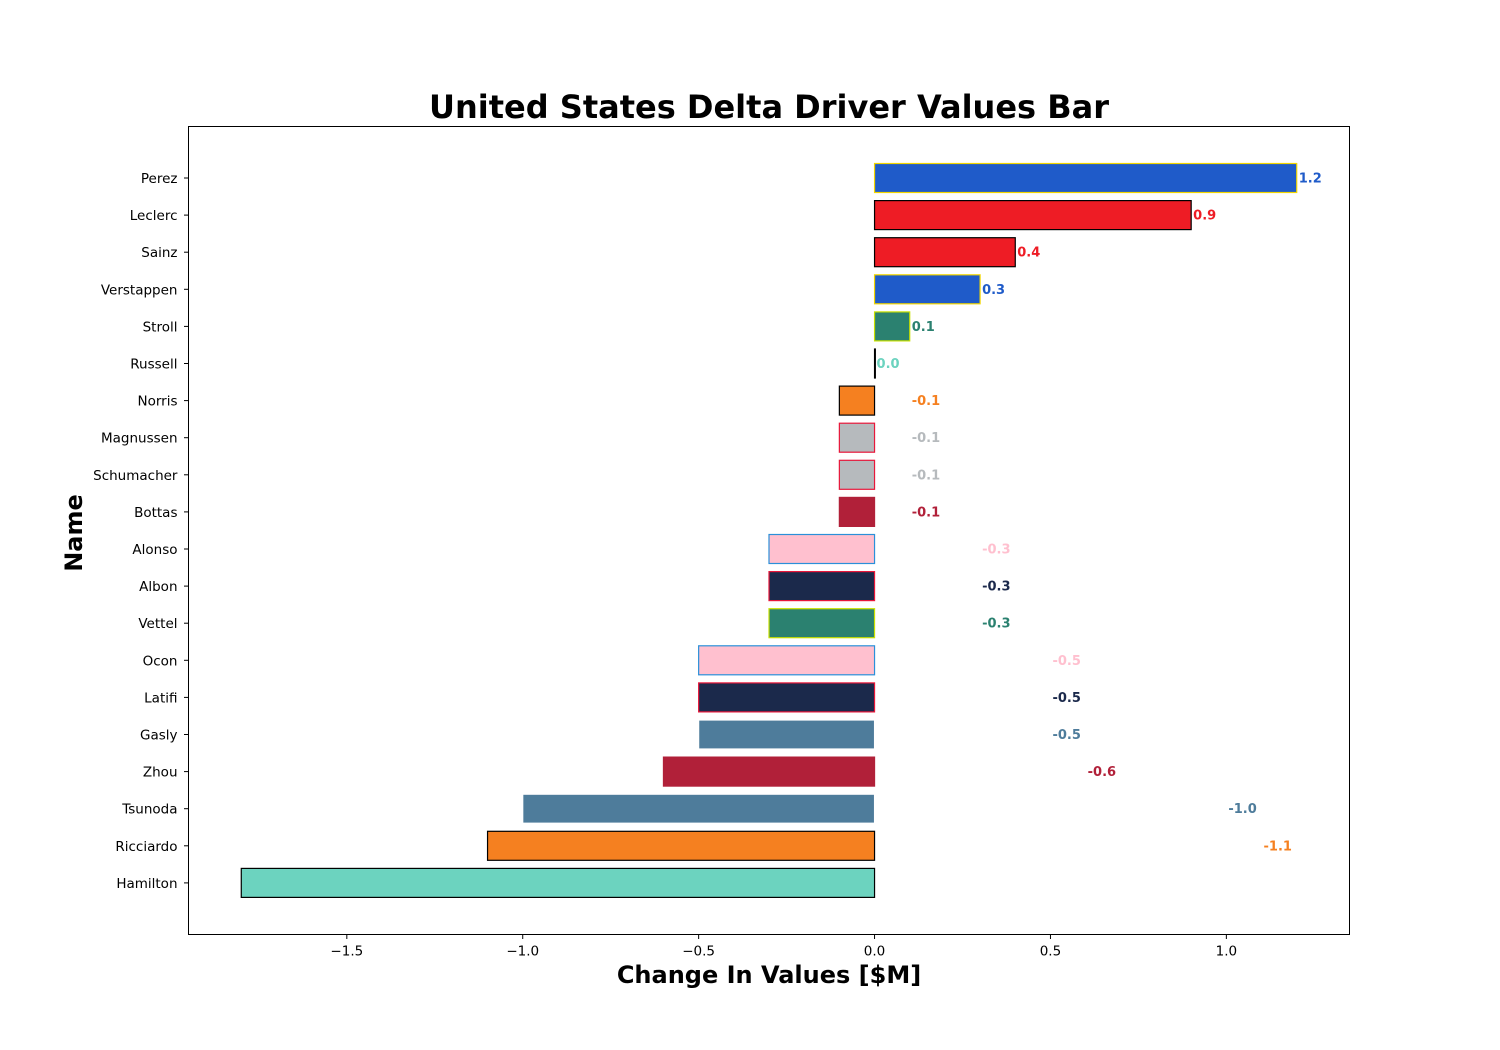 The height and width of the screenshot is (1050, 1500). I want to click on bar-norris, so click(857, 400).